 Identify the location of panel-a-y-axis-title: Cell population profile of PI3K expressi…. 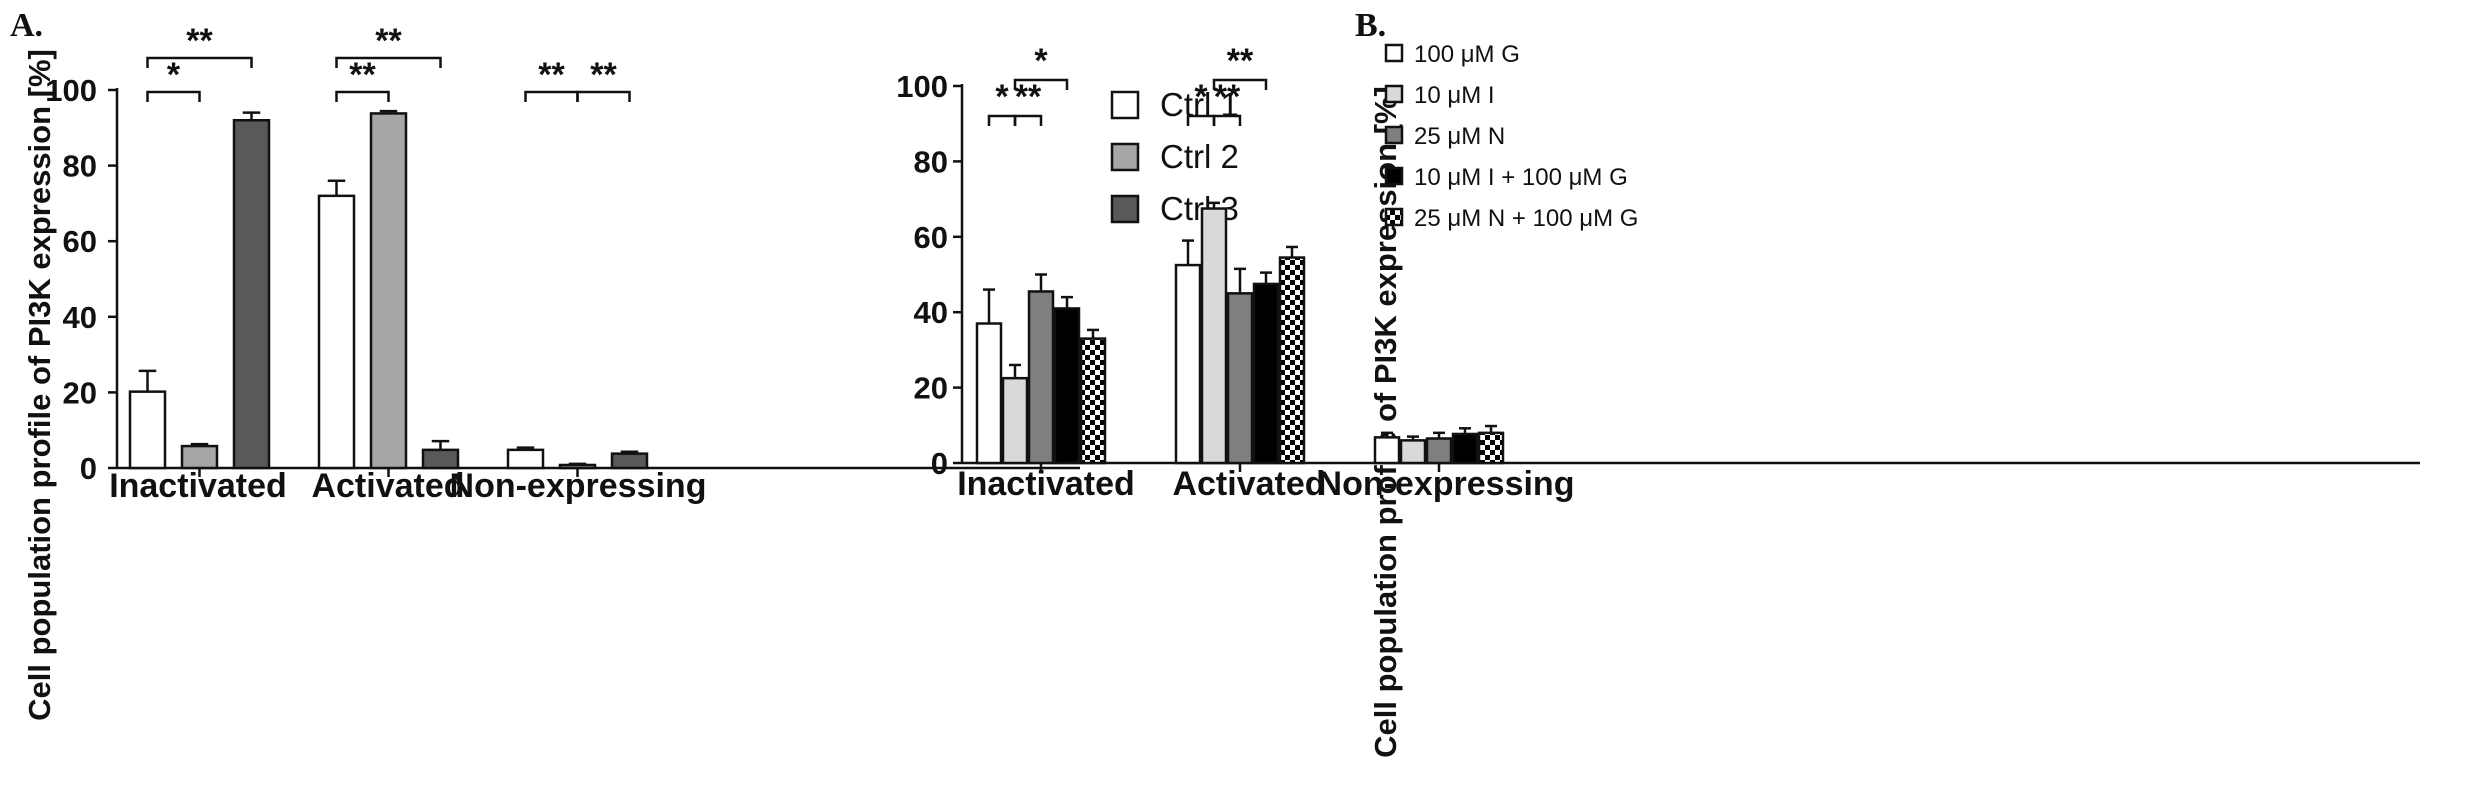
(39, 385).